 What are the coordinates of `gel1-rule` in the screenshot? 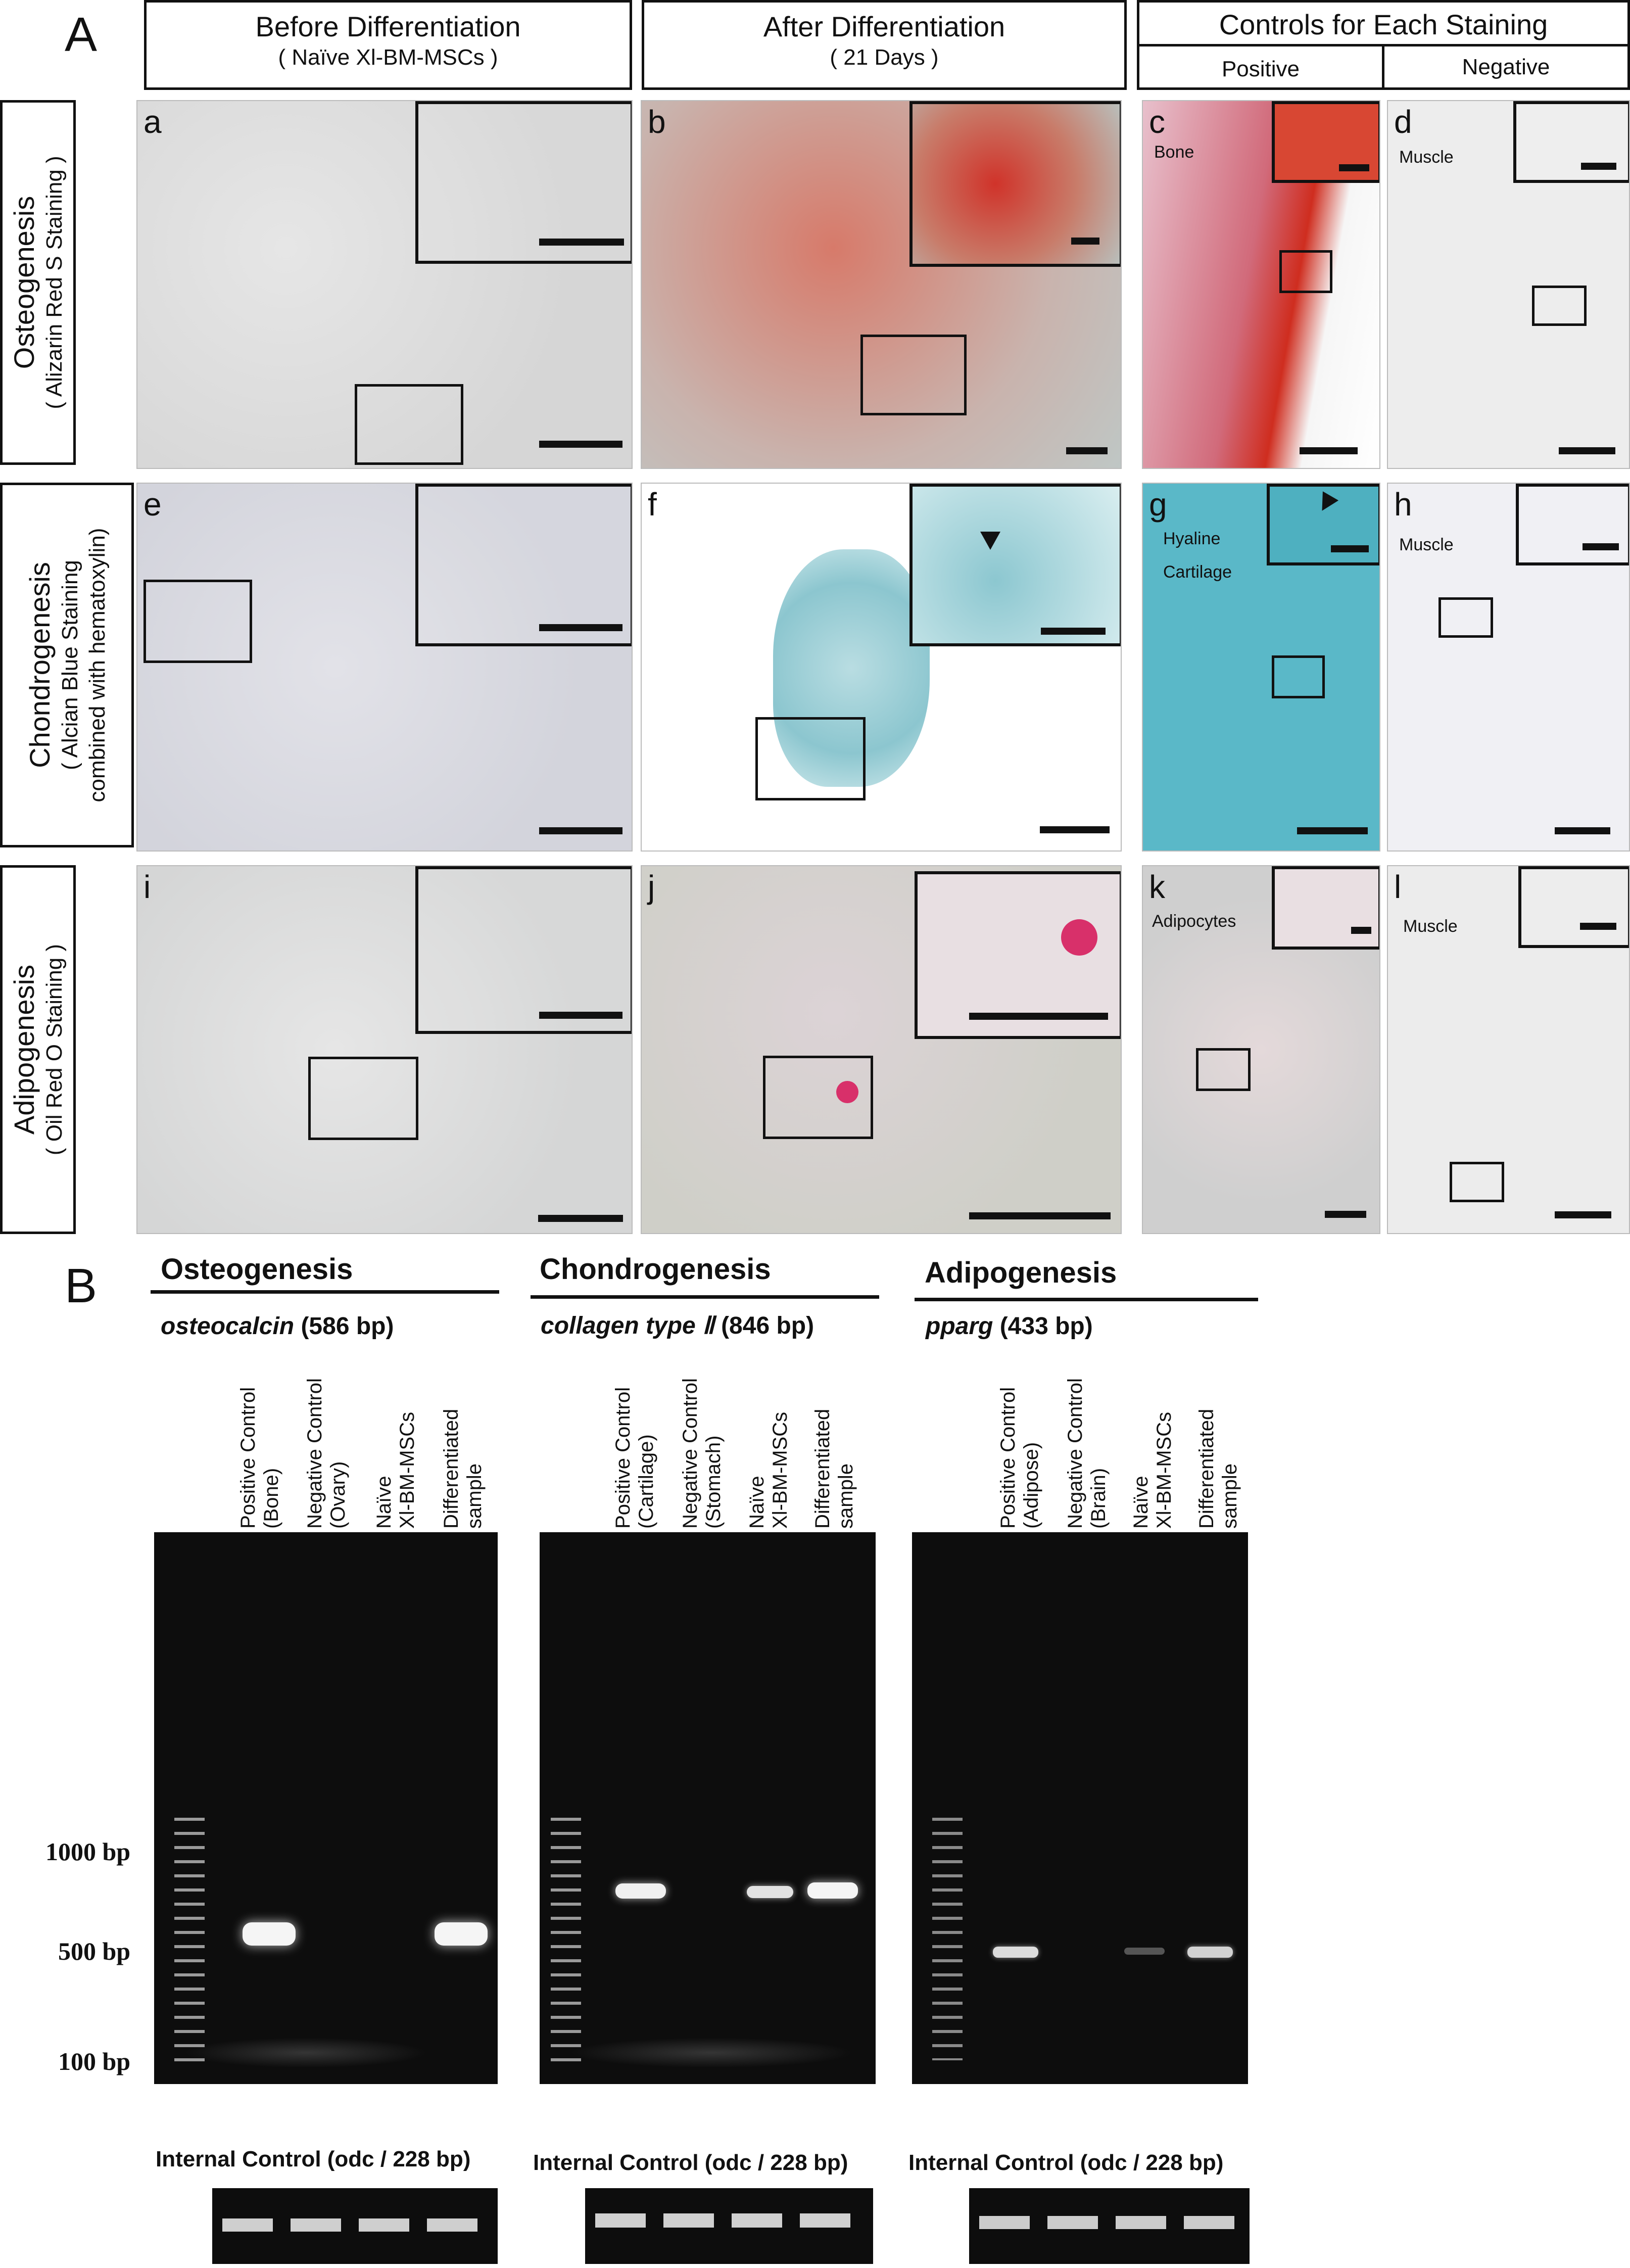 It's located at (325, 1292).